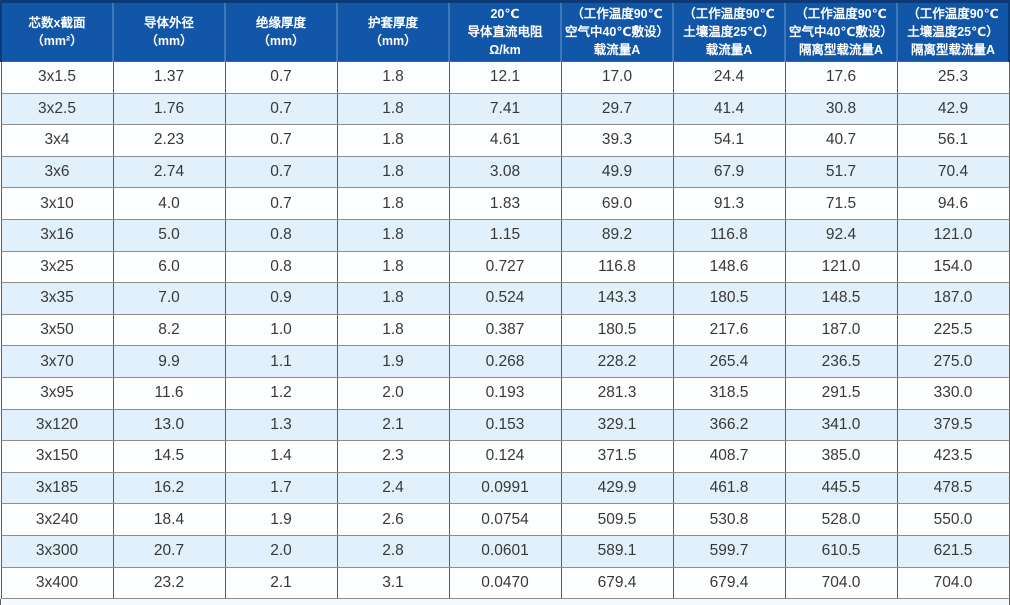  What do you see at coordinates (617, 77) in the screenshot?
I see `cell-ampacity-air: 17.0` at bounding box center [617, 77].